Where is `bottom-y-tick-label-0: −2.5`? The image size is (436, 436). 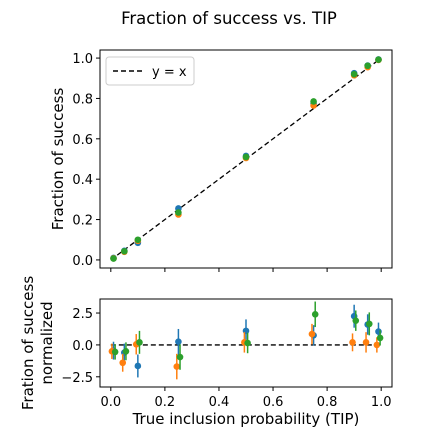
bottom-y-tick-label-0: −2.5 is located at coordinates (77, 378).